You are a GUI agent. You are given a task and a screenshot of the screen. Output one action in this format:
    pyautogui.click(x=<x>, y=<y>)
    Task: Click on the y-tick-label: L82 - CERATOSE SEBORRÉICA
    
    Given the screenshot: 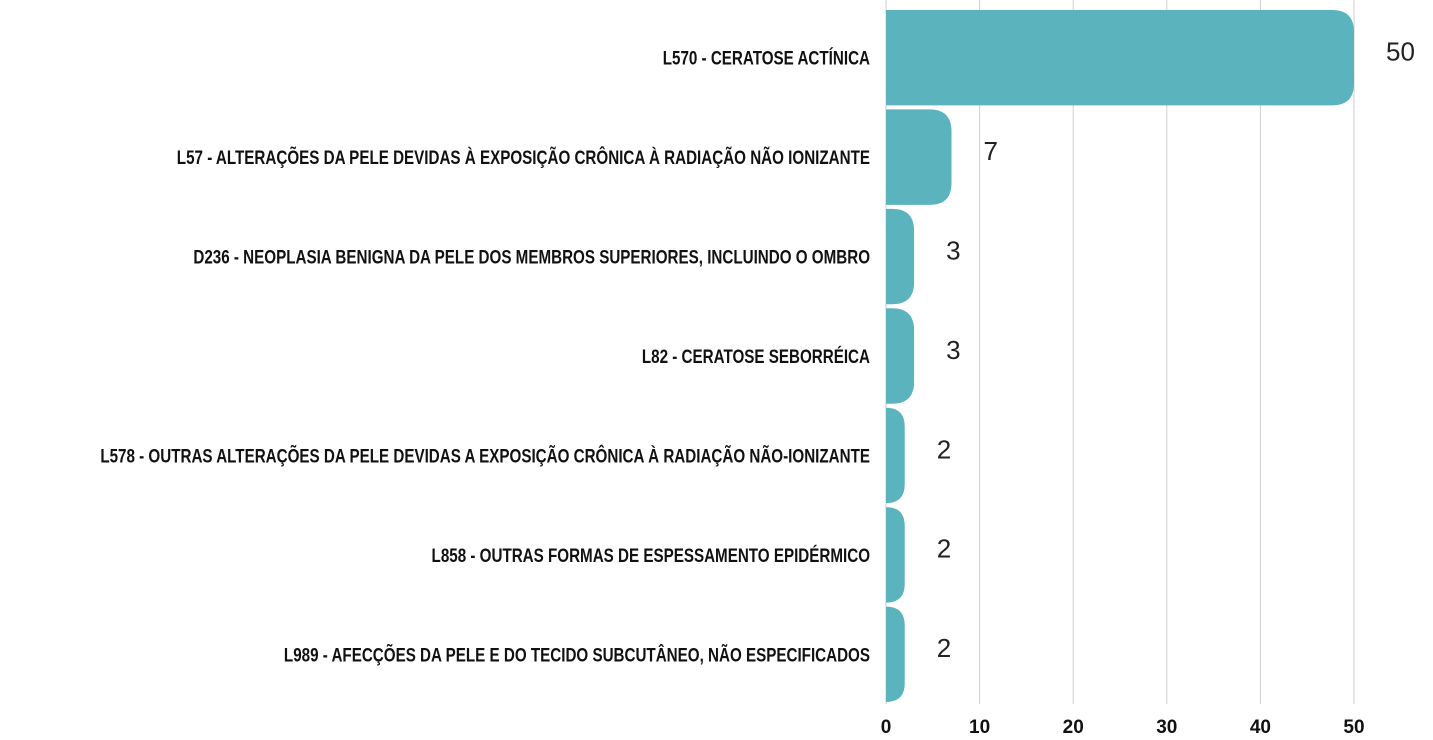 What is the action you would take?
    pyautogui.click(x=756, y=356)
    